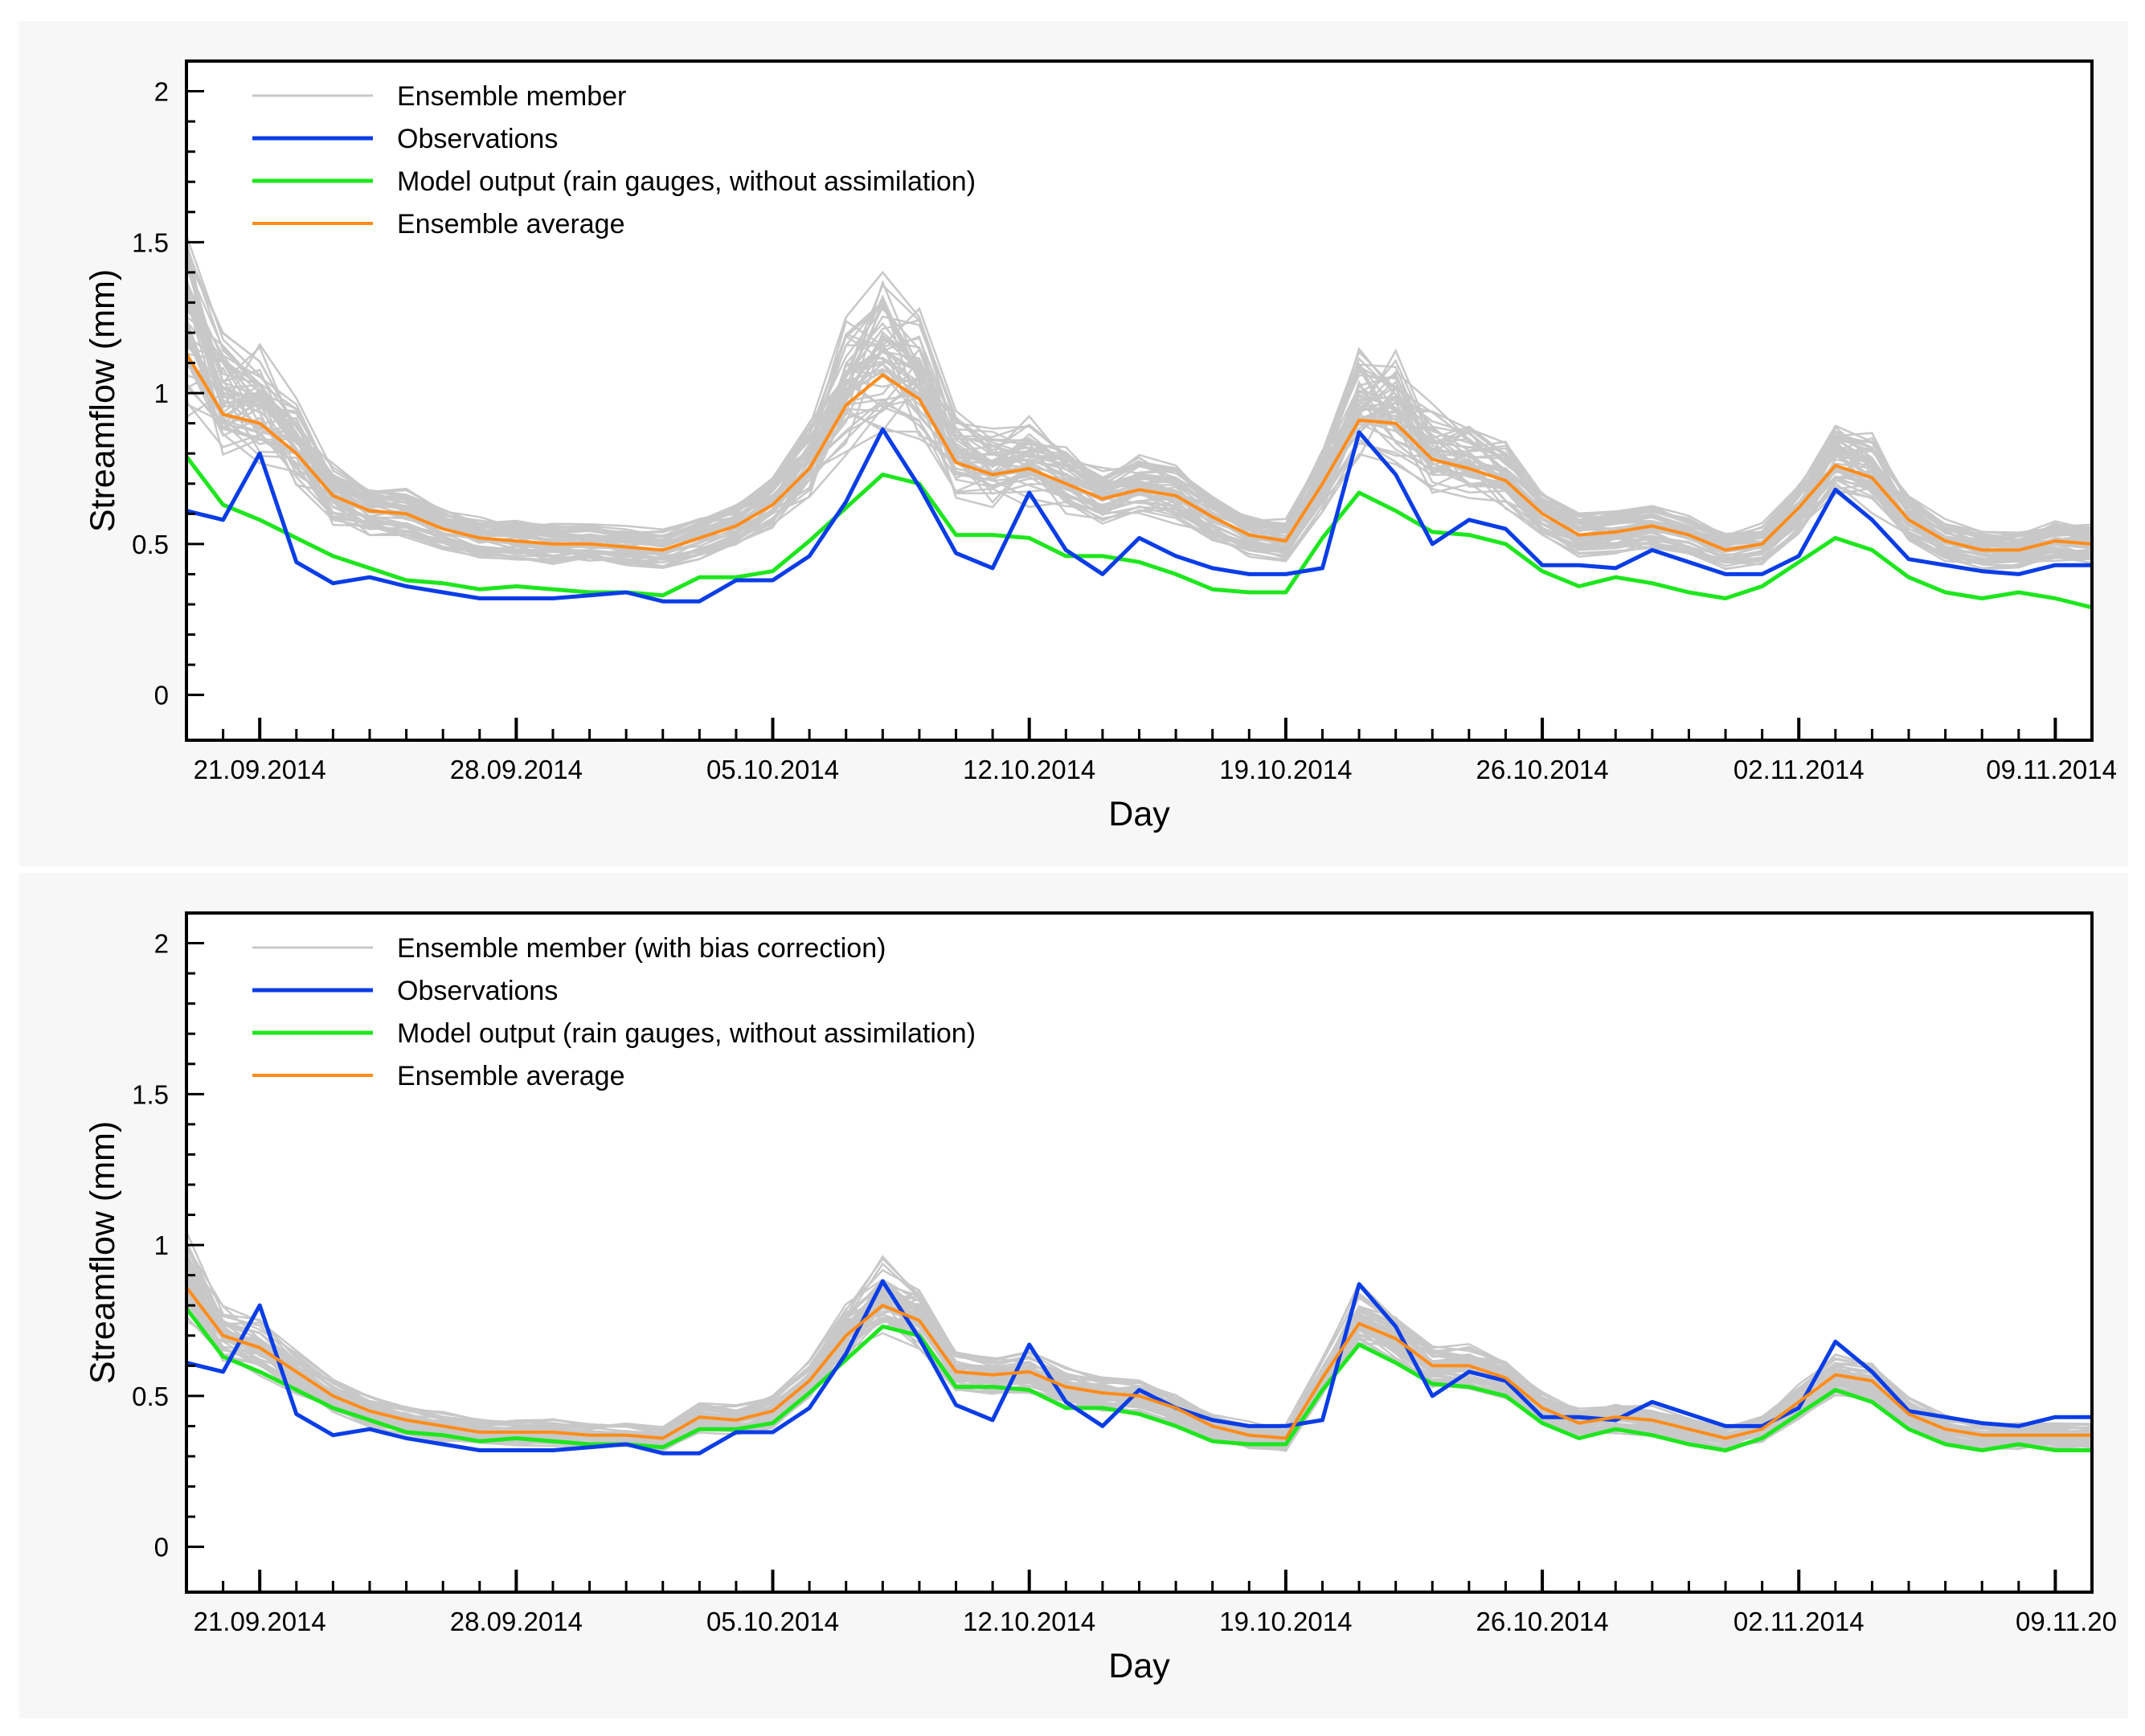 The width and height of the screenshot is (2145, 1736). I want to click on legend-label-ensemble-member: Ensemble member, so click(511, 96).